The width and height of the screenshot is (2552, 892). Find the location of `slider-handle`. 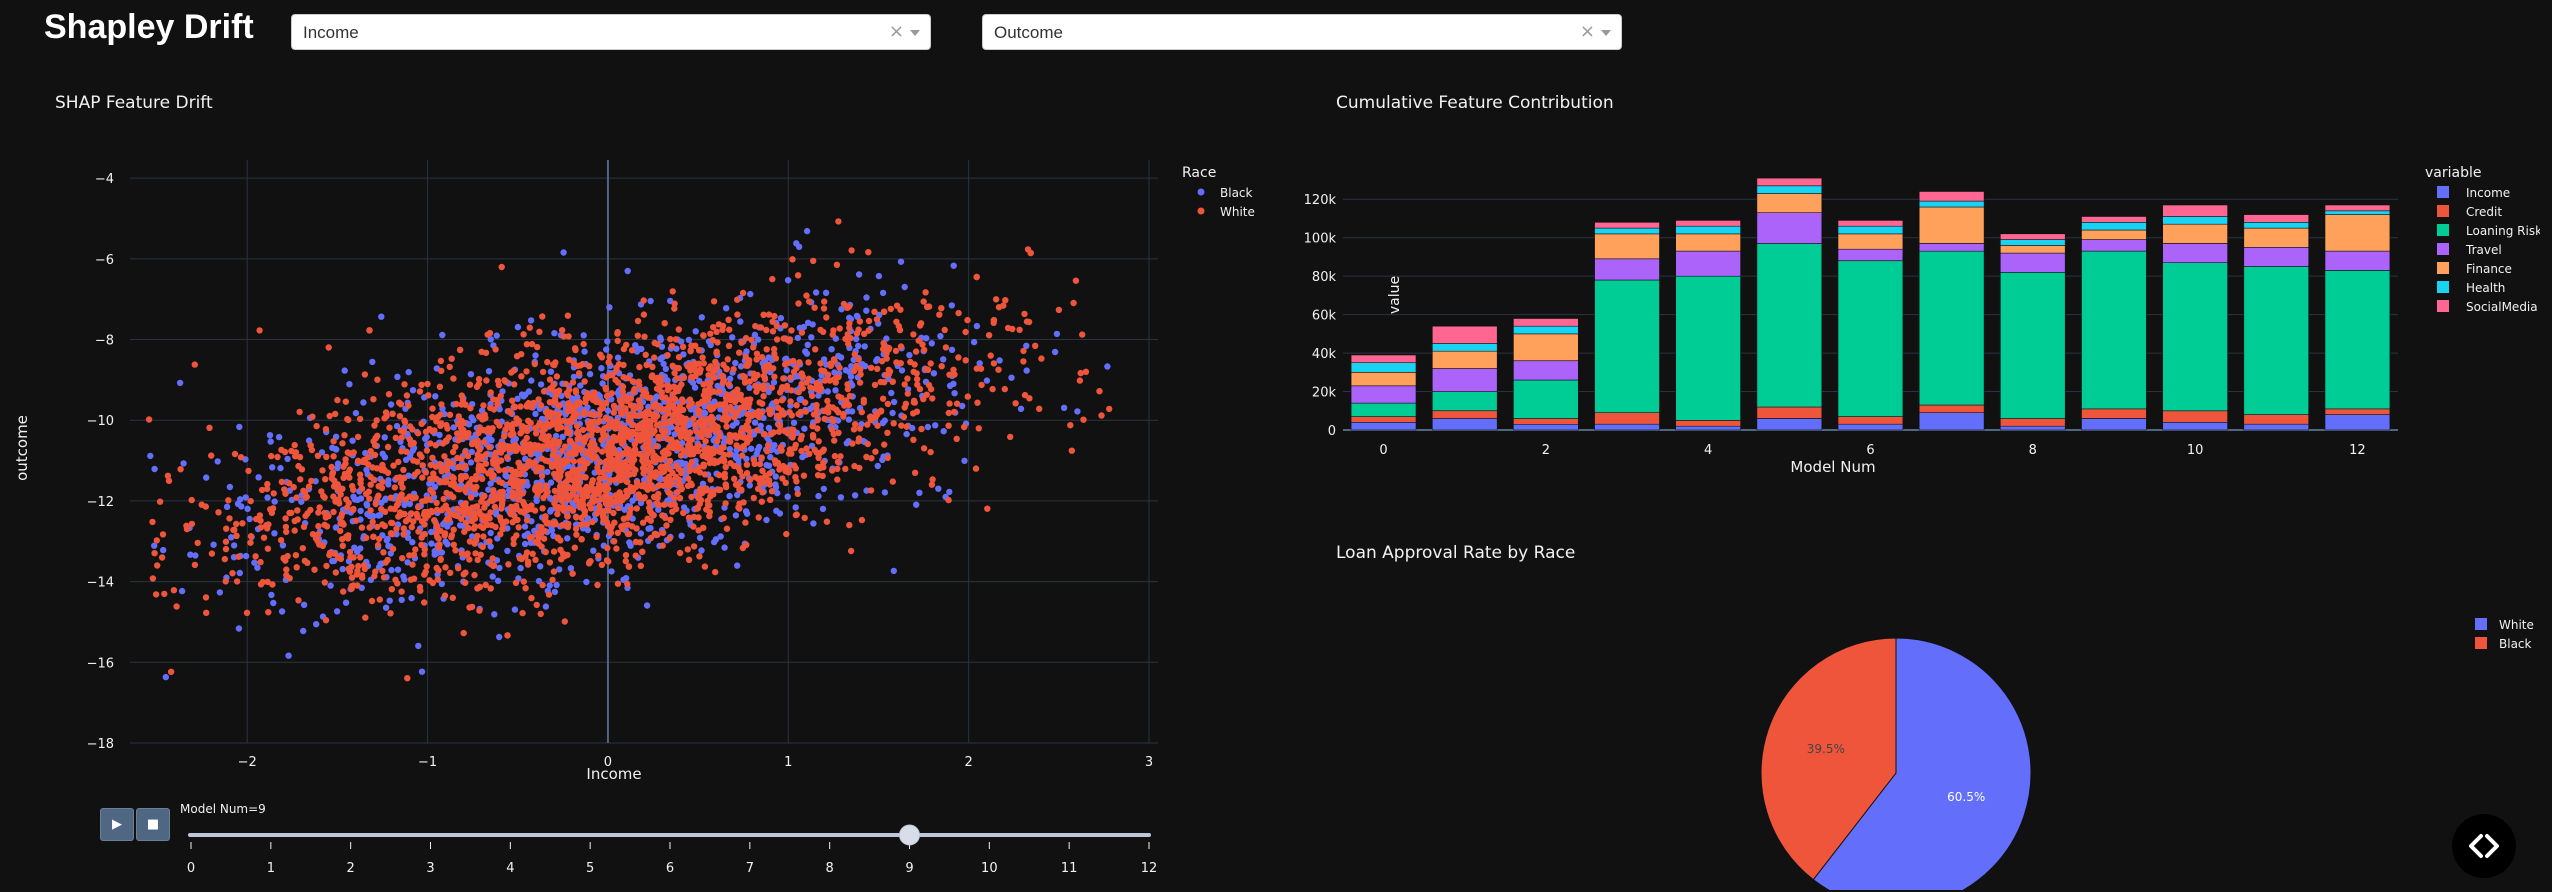

slider-handle is located at coordinates (909, 835).